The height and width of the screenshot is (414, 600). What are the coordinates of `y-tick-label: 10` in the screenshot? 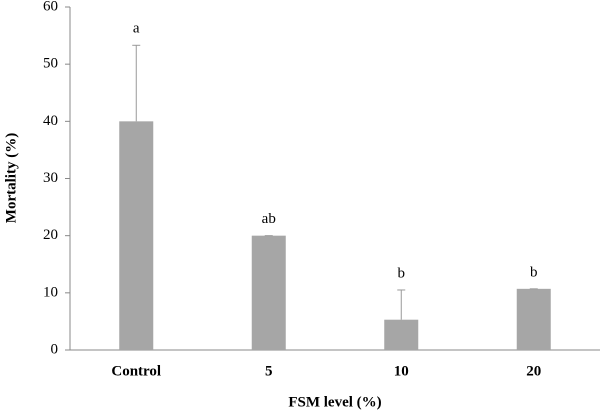 It's located at (50, 292).